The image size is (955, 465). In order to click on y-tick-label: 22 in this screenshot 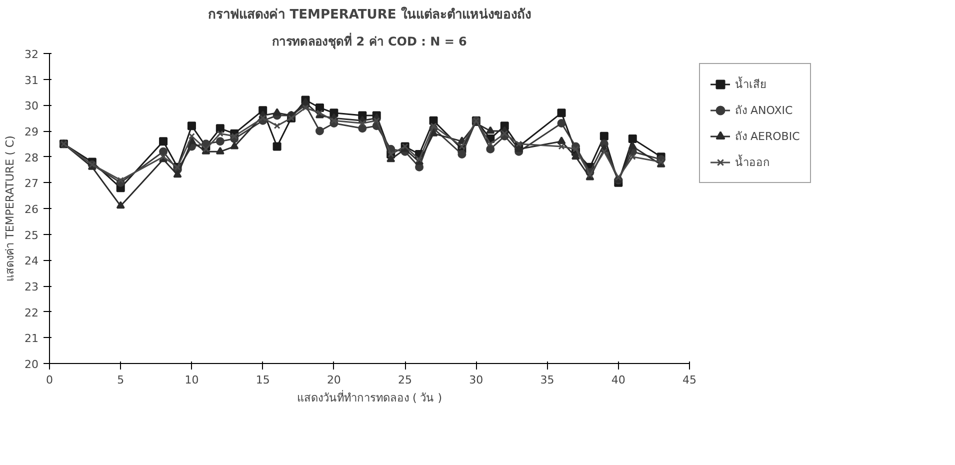, I will do `click(31, 313)`.